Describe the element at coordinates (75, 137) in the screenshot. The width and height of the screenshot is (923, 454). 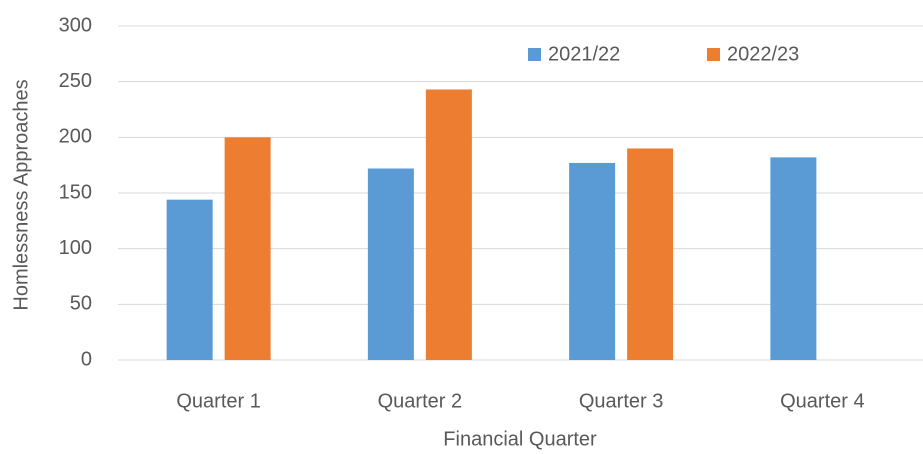
I see `y-tick-label: 200` at that location.